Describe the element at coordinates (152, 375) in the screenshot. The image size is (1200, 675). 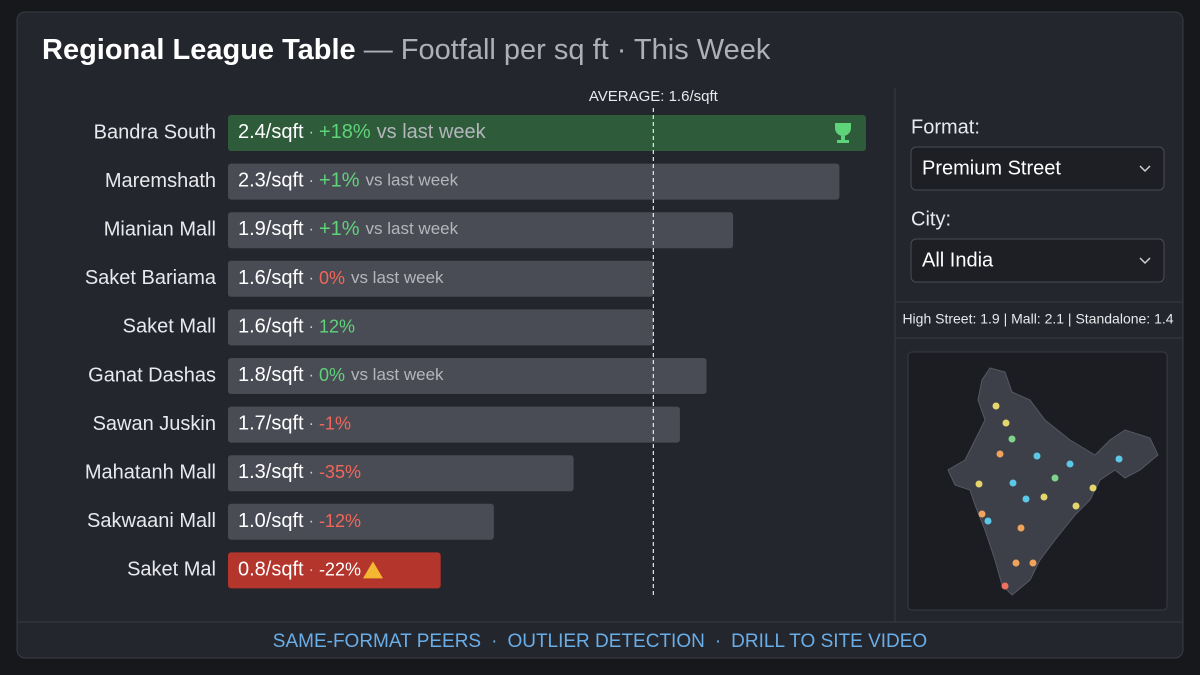
I see `row-label: Ganat Dashas` at that location.